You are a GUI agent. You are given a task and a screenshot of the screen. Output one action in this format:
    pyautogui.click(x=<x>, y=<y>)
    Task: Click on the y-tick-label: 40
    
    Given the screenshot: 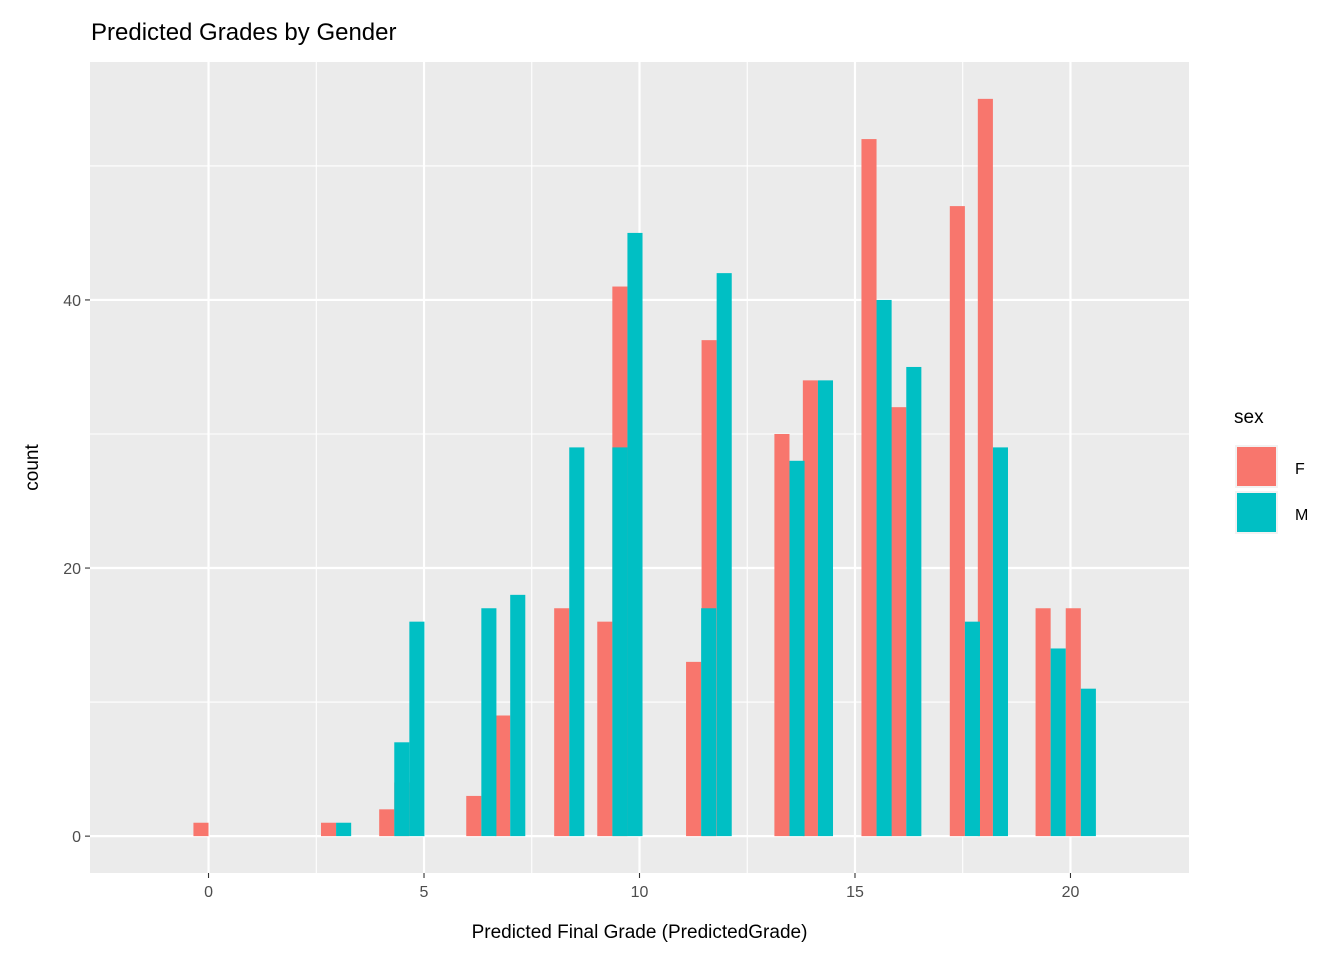 What is the action you would take?
    pyautogui.click(x=72, y=301)
    